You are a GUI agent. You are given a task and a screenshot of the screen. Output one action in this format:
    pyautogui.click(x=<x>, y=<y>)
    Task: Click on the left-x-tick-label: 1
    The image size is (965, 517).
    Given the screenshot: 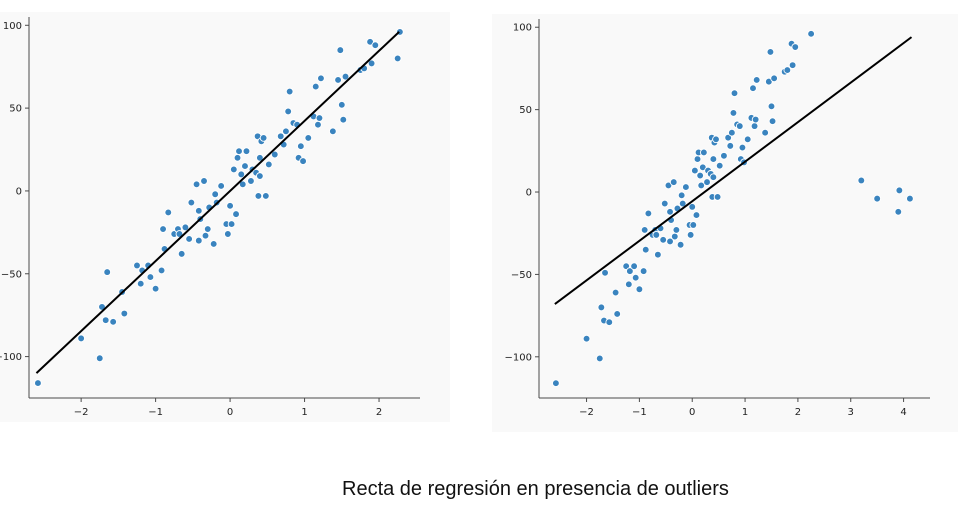 What is the action you would take?
    pyautogui.click(x=304, y=412)
    